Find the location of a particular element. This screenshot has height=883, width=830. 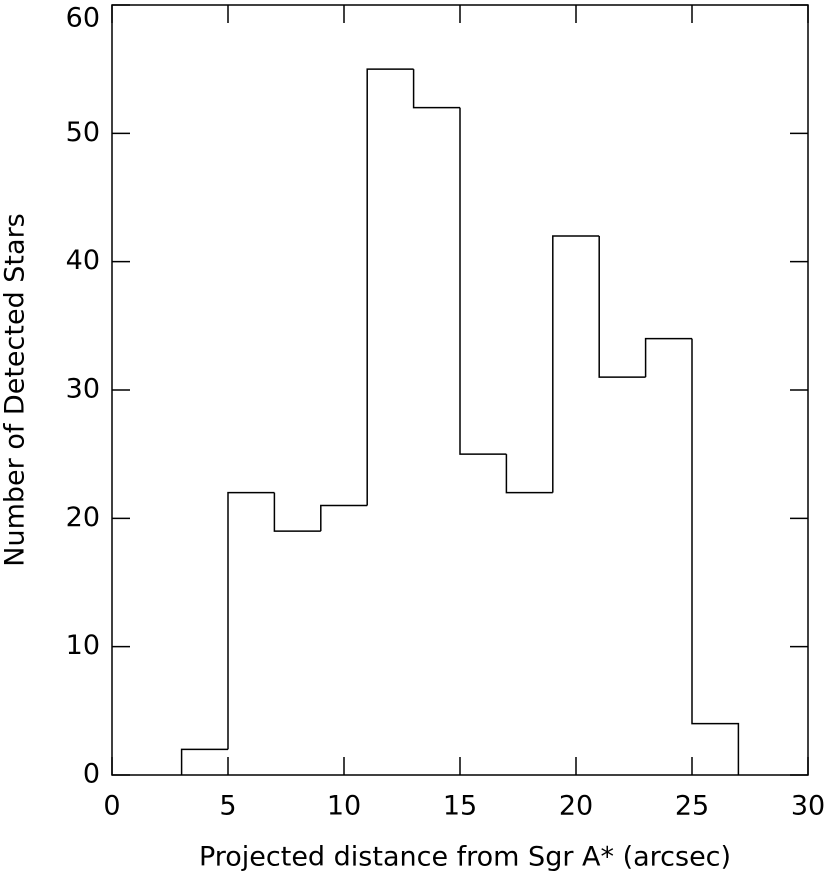

y-tick-label: 60 is located at coordinates (83, 18).